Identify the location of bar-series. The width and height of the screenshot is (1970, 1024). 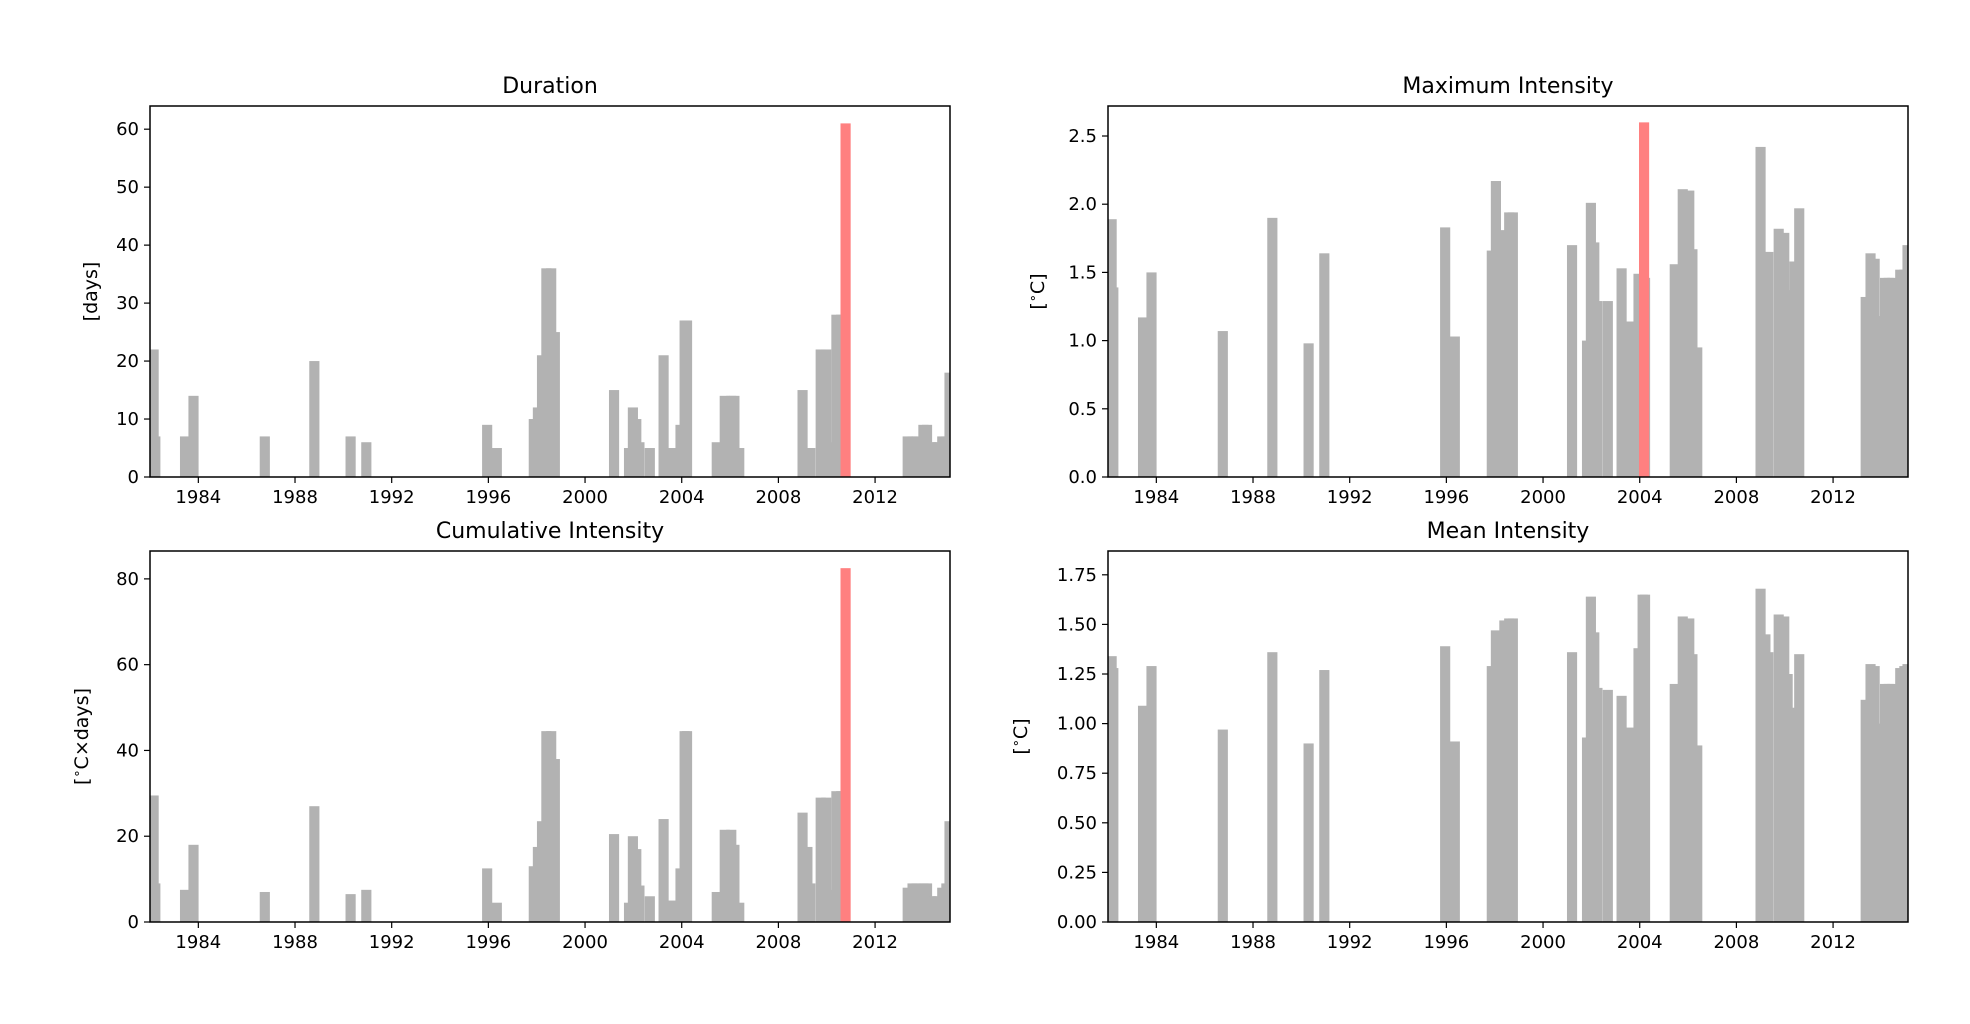
(550, 300).